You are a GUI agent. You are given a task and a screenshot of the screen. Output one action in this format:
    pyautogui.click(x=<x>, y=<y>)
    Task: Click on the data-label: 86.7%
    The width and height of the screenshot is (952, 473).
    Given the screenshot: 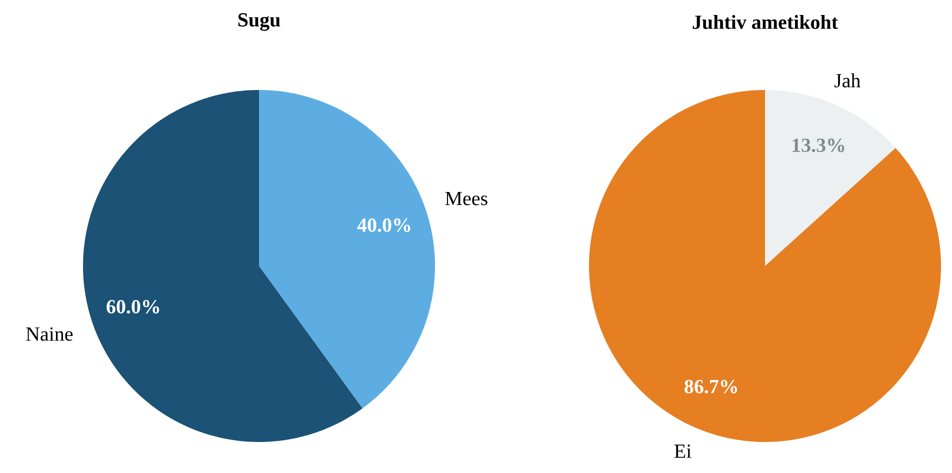 What is the action you would take?
    pyautogui.click(x=711, y=387)
    